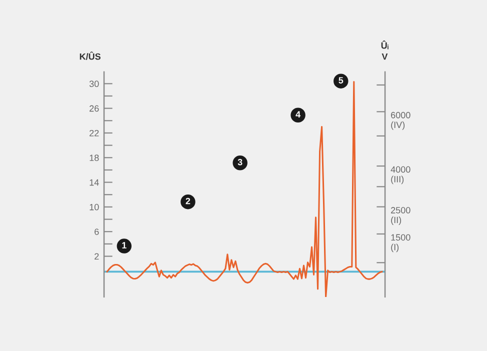  I want to click on y-tick-label: 26, so click(94, 108).